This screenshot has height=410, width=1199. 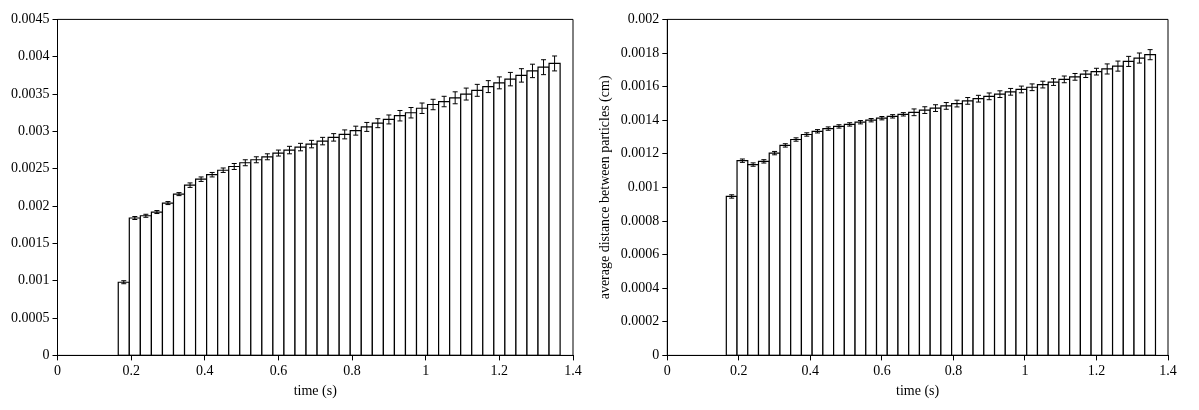 What do you see at coordinates (640, 220) in the screenshot?
I see `y-tick-label: 0.0008` at bounding box center [640, 220].